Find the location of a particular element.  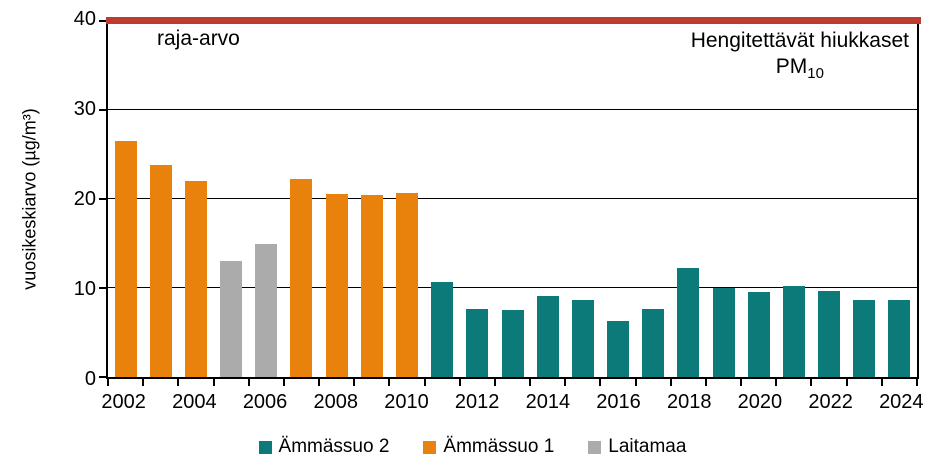

bar-2004 is located at coordinates (195, 279).